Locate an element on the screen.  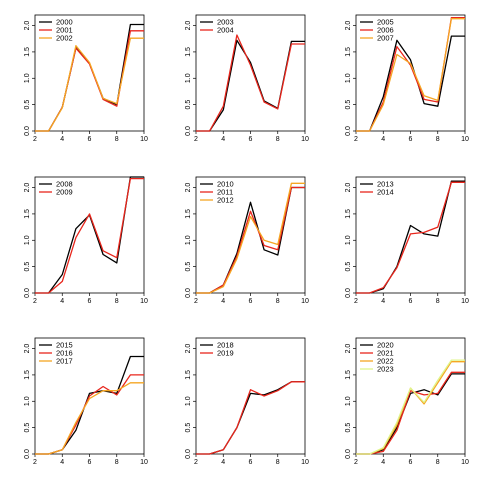
series-line-2014 is located at coordinates (410, 237).